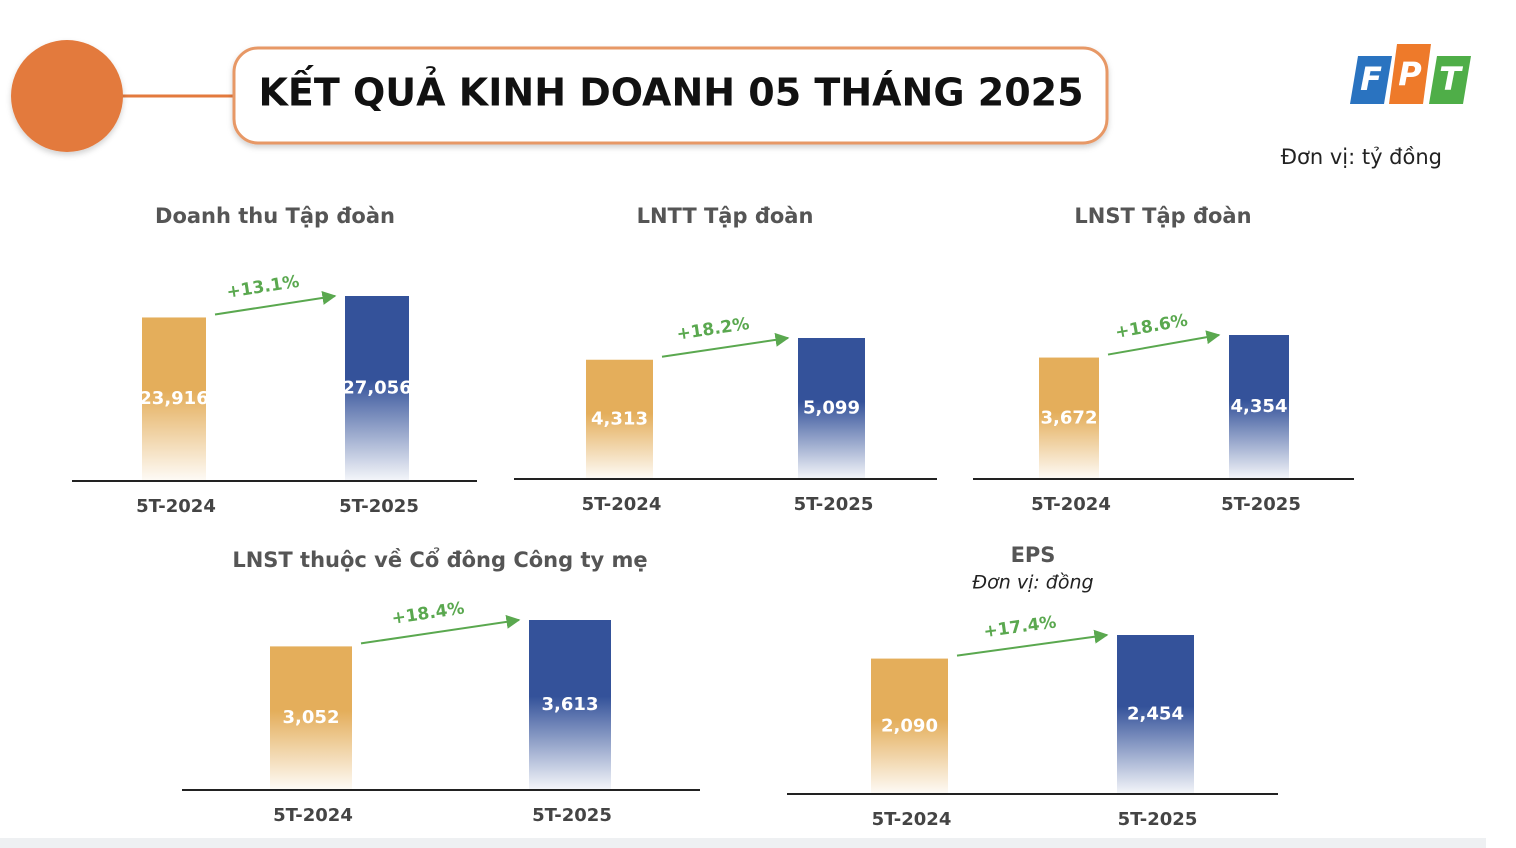 This screenshot has height=848, width=1516. What do you see at coordinates (1162, 216) in the screenshot?
I see `chart-title: LNST Tập đoàn` at bounding box center [1162, 216].